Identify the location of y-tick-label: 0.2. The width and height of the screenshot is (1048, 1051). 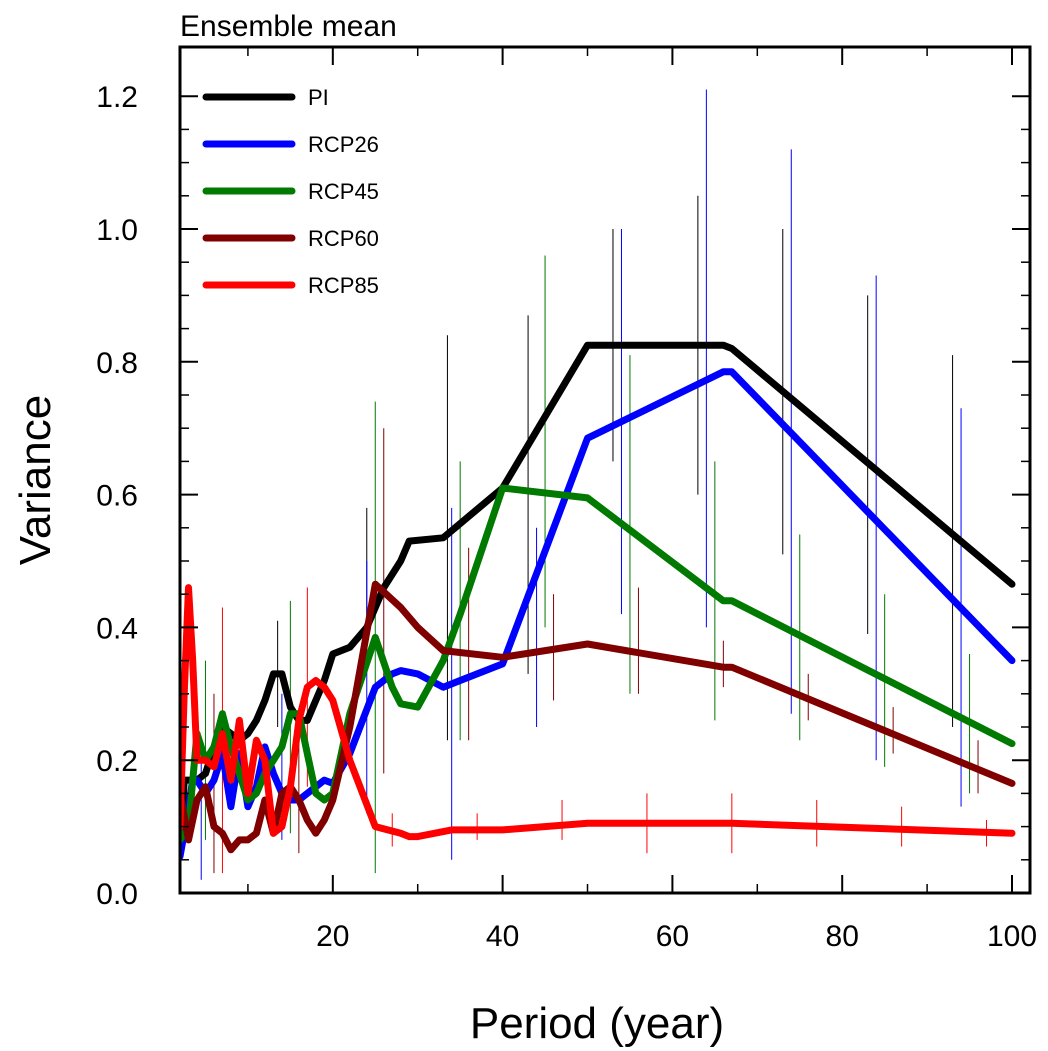
(117, 761).